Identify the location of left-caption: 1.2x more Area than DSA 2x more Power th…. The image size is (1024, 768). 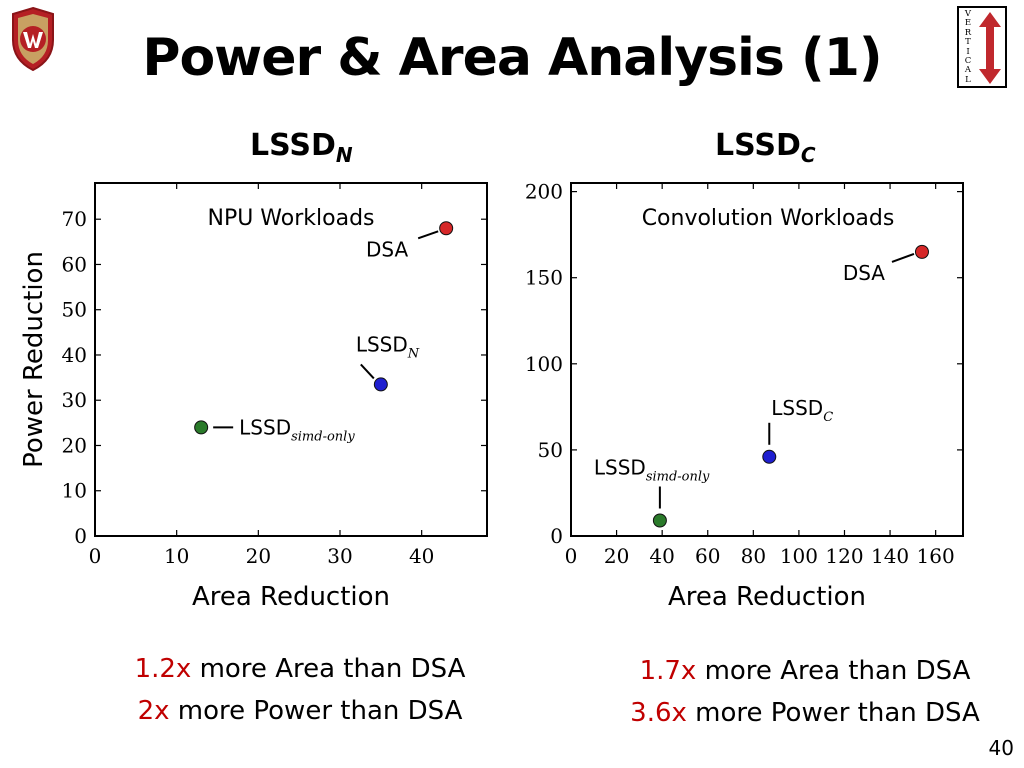
(300, 690).